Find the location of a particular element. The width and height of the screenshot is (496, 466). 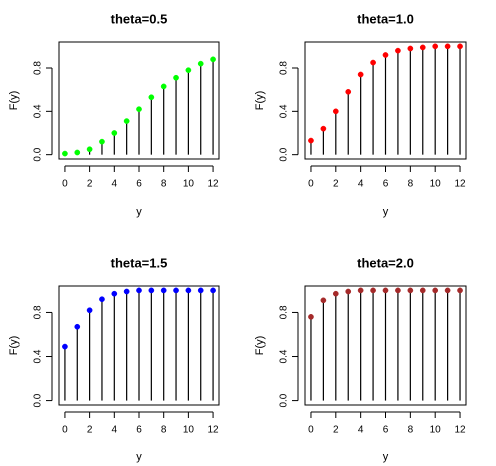

panel-title: theta=2.0 is located at coordinates (385, 262).